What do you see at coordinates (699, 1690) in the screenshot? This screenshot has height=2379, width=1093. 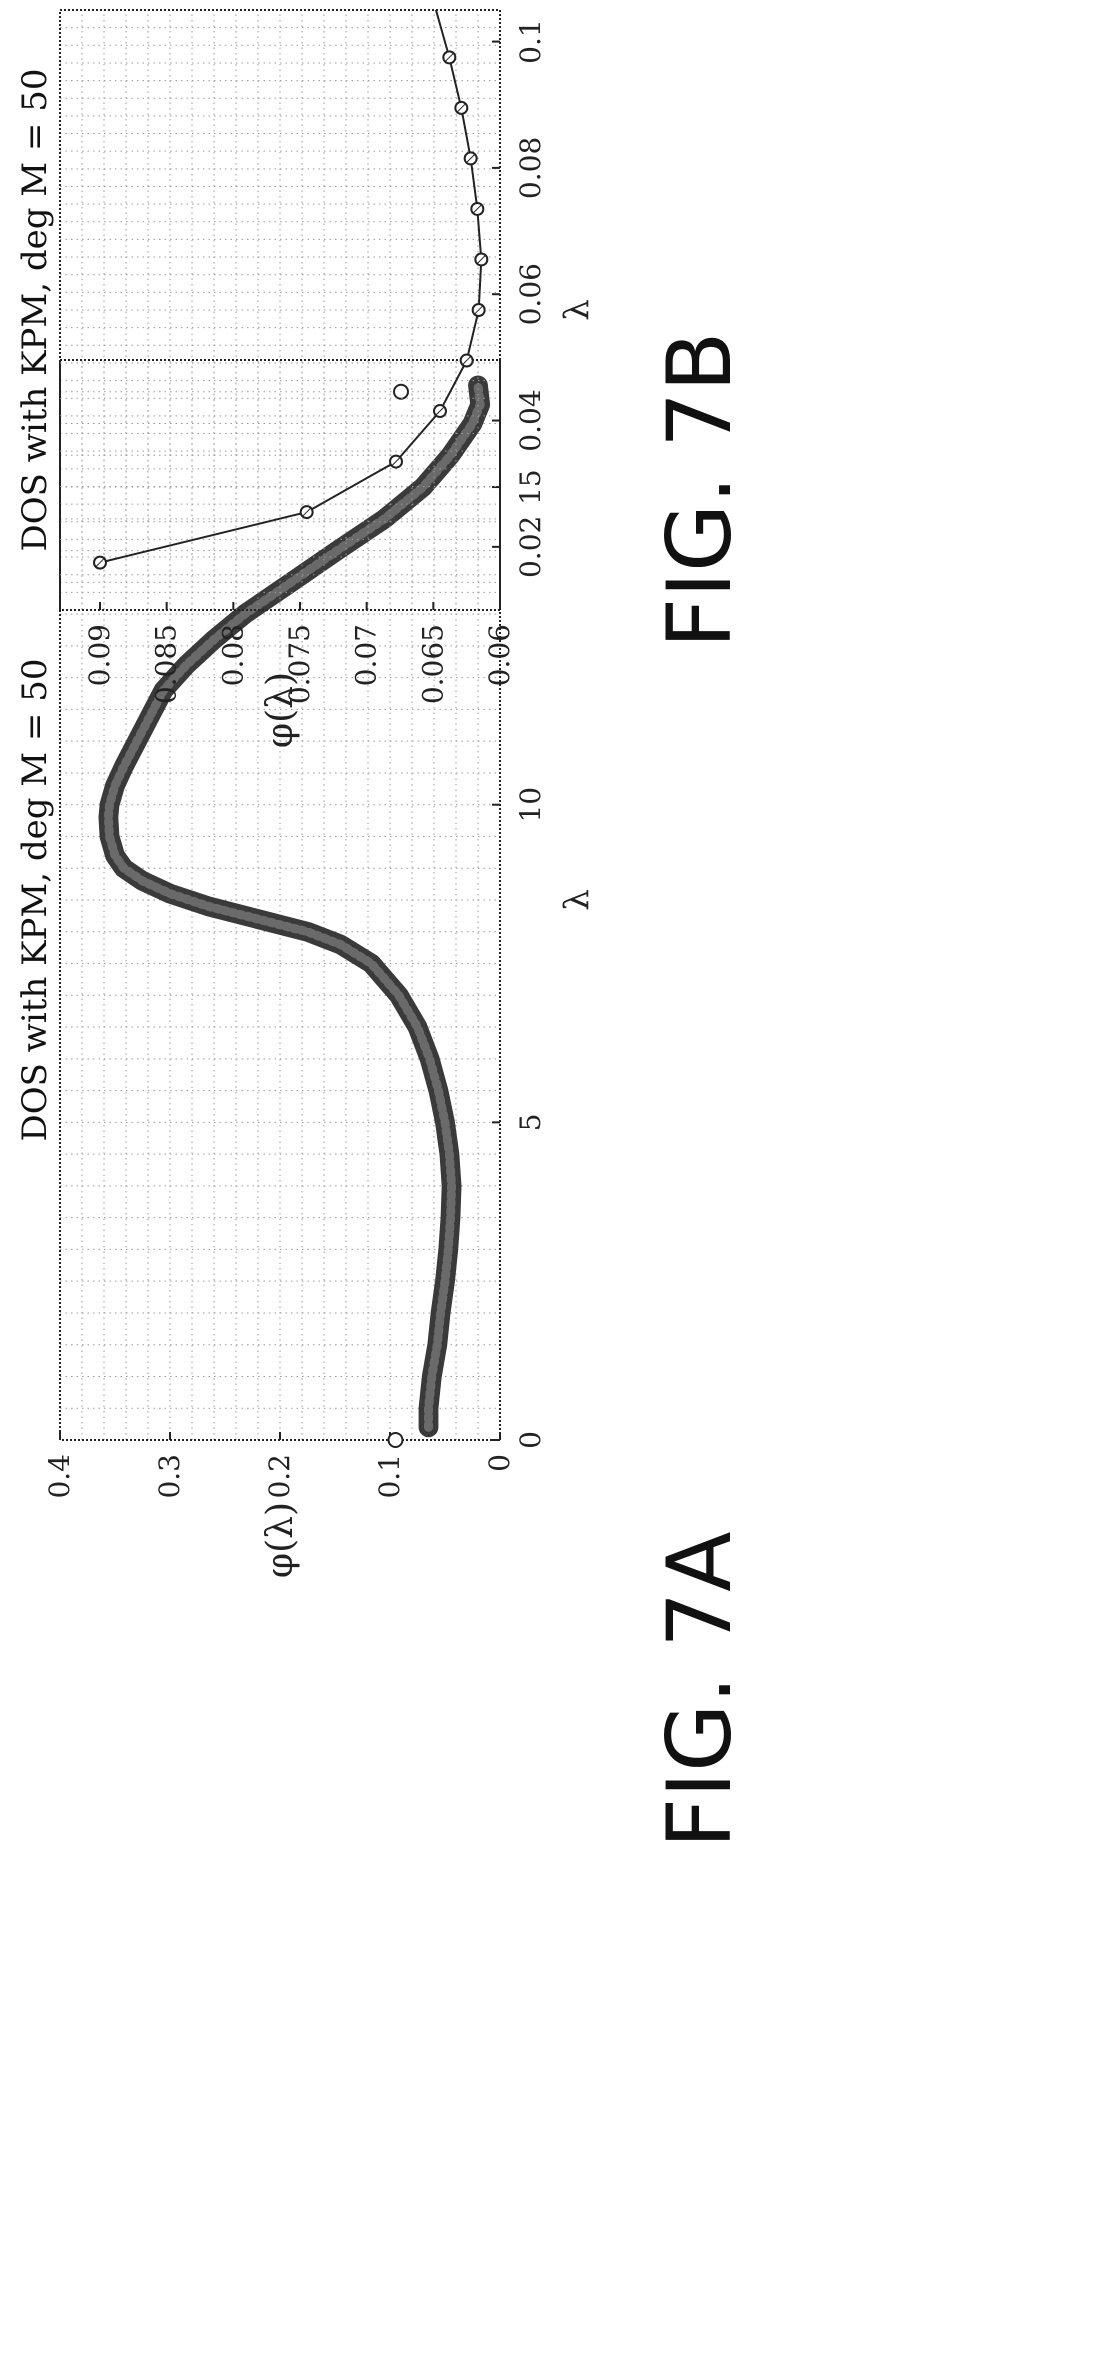 I see `figure-caption-7a: FIG. 7A` at bounding box center [699, 1690].